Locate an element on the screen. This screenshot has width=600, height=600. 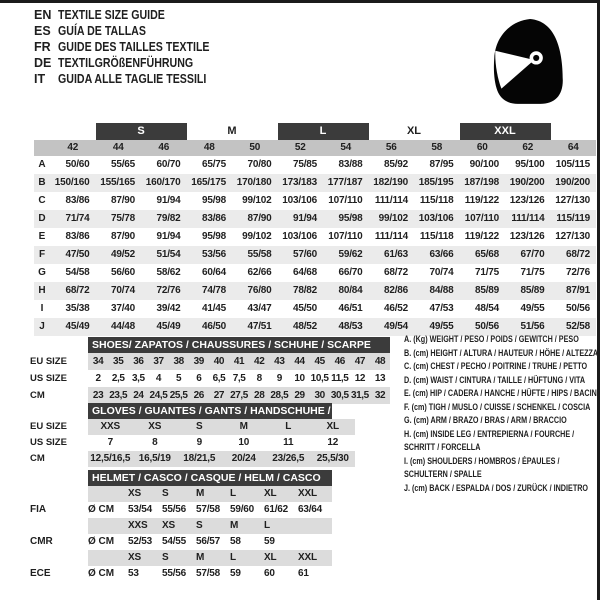
shoes-cell: 10 is located at coordinates (299, 378).